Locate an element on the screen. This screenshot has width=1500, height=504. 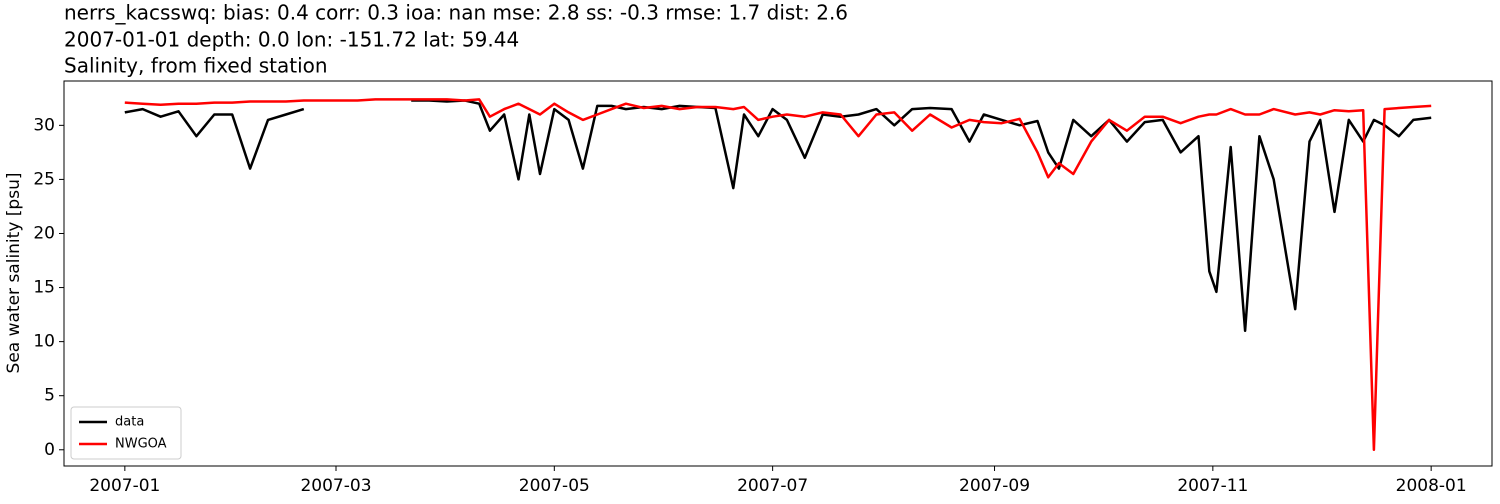
y-tick-label: 5 is located at coordinates (49, 396).